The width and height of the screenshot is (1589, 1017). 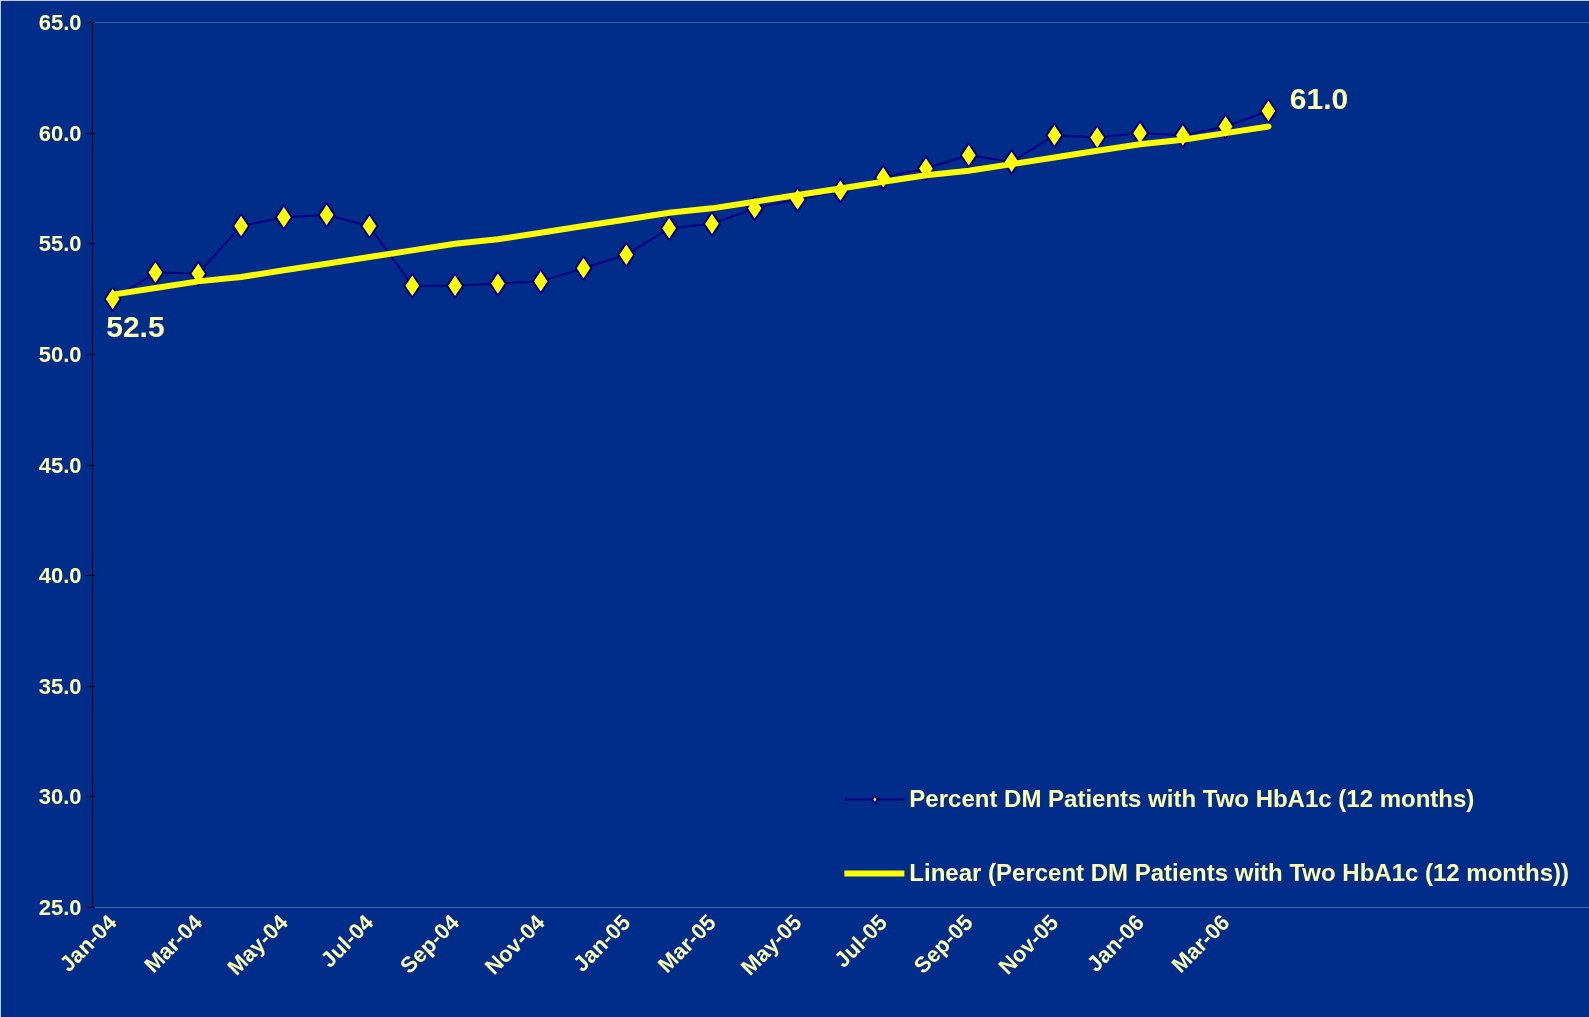 What do you see at coordinates (135, 327) in the screenshot?
I see `data-label: 52.5` at bounding box center [135, 327].